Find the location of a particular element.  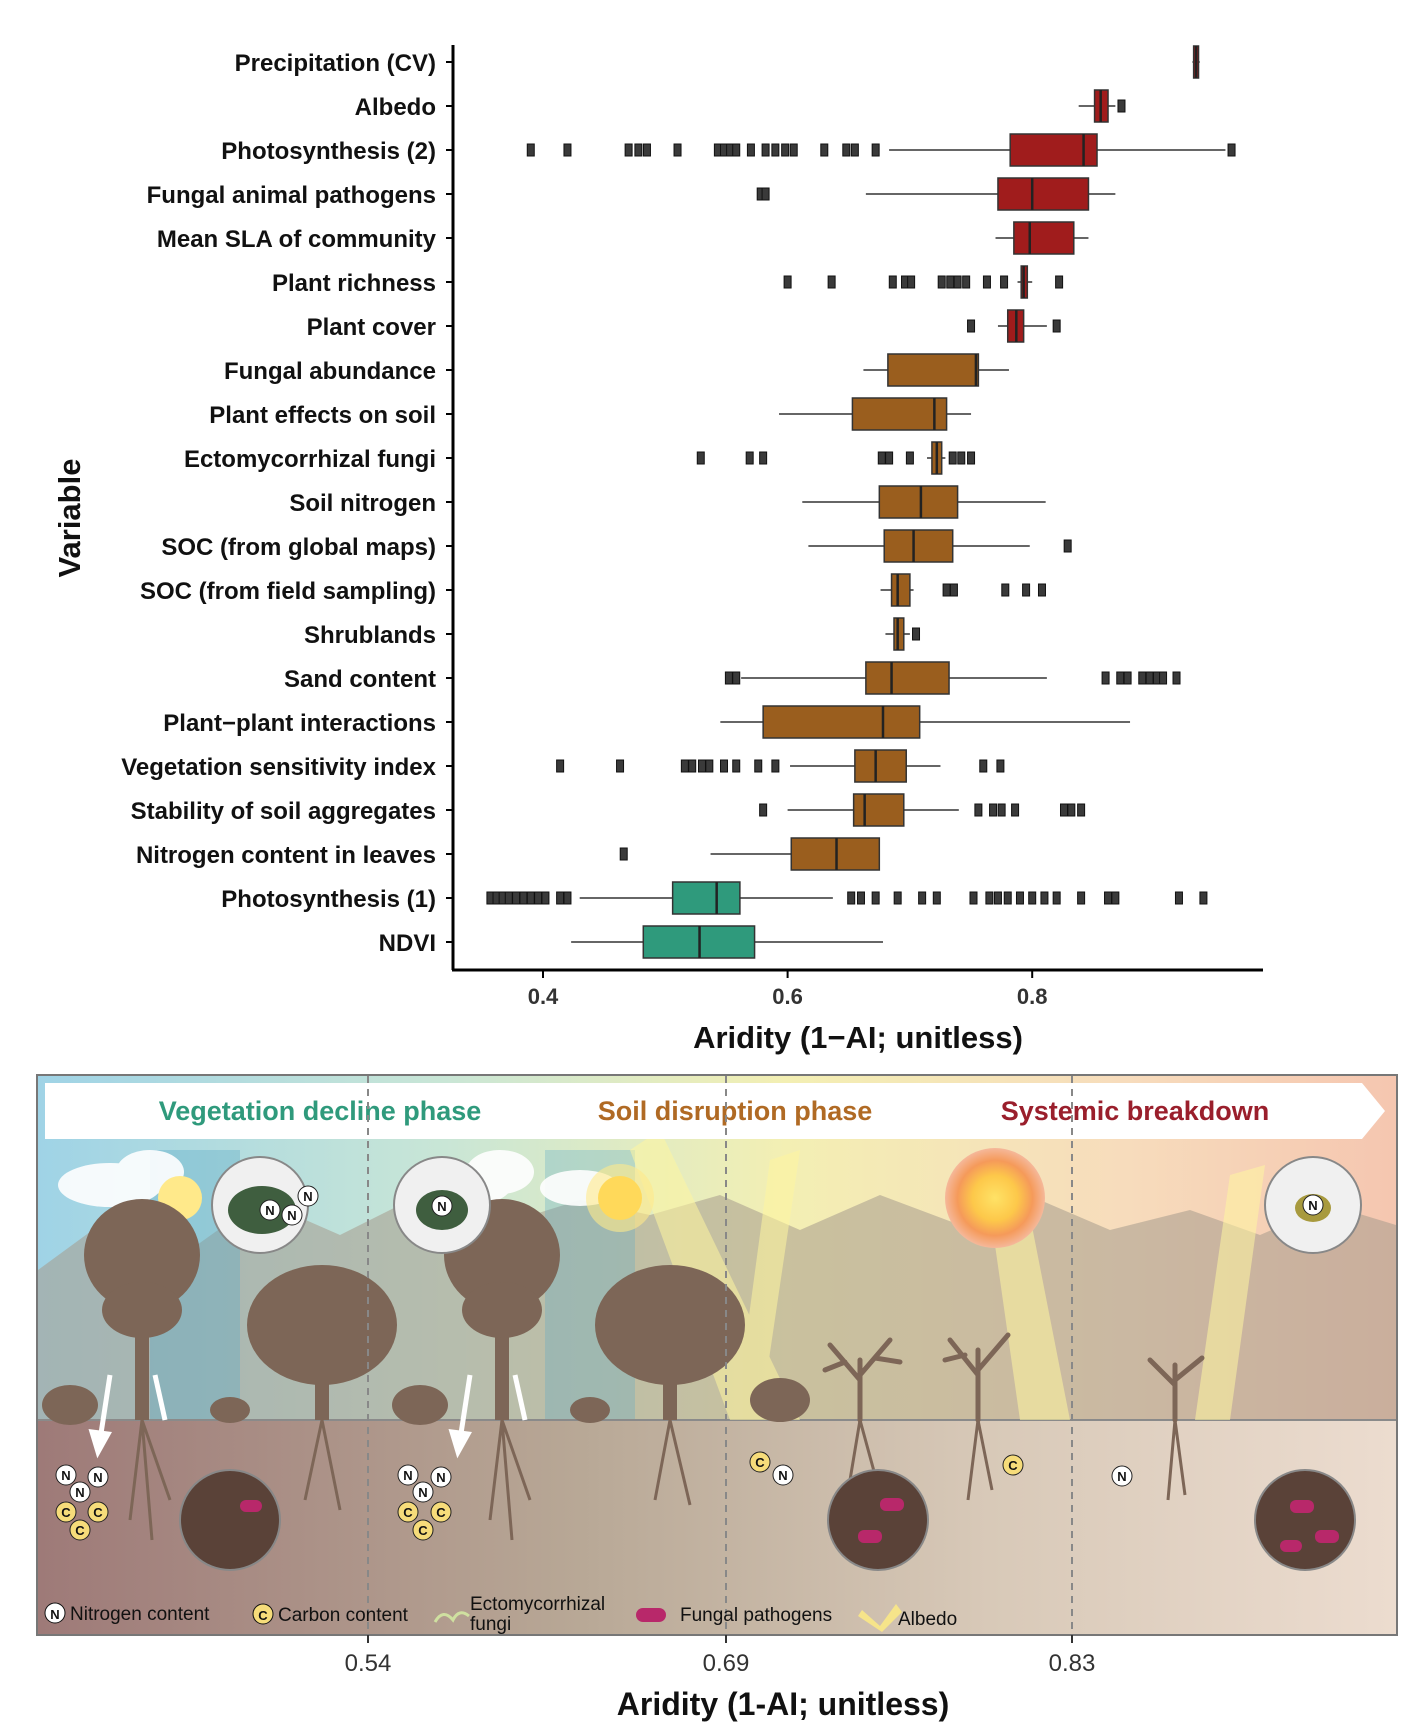

tree-icon is located at coordinates (142, 1309).